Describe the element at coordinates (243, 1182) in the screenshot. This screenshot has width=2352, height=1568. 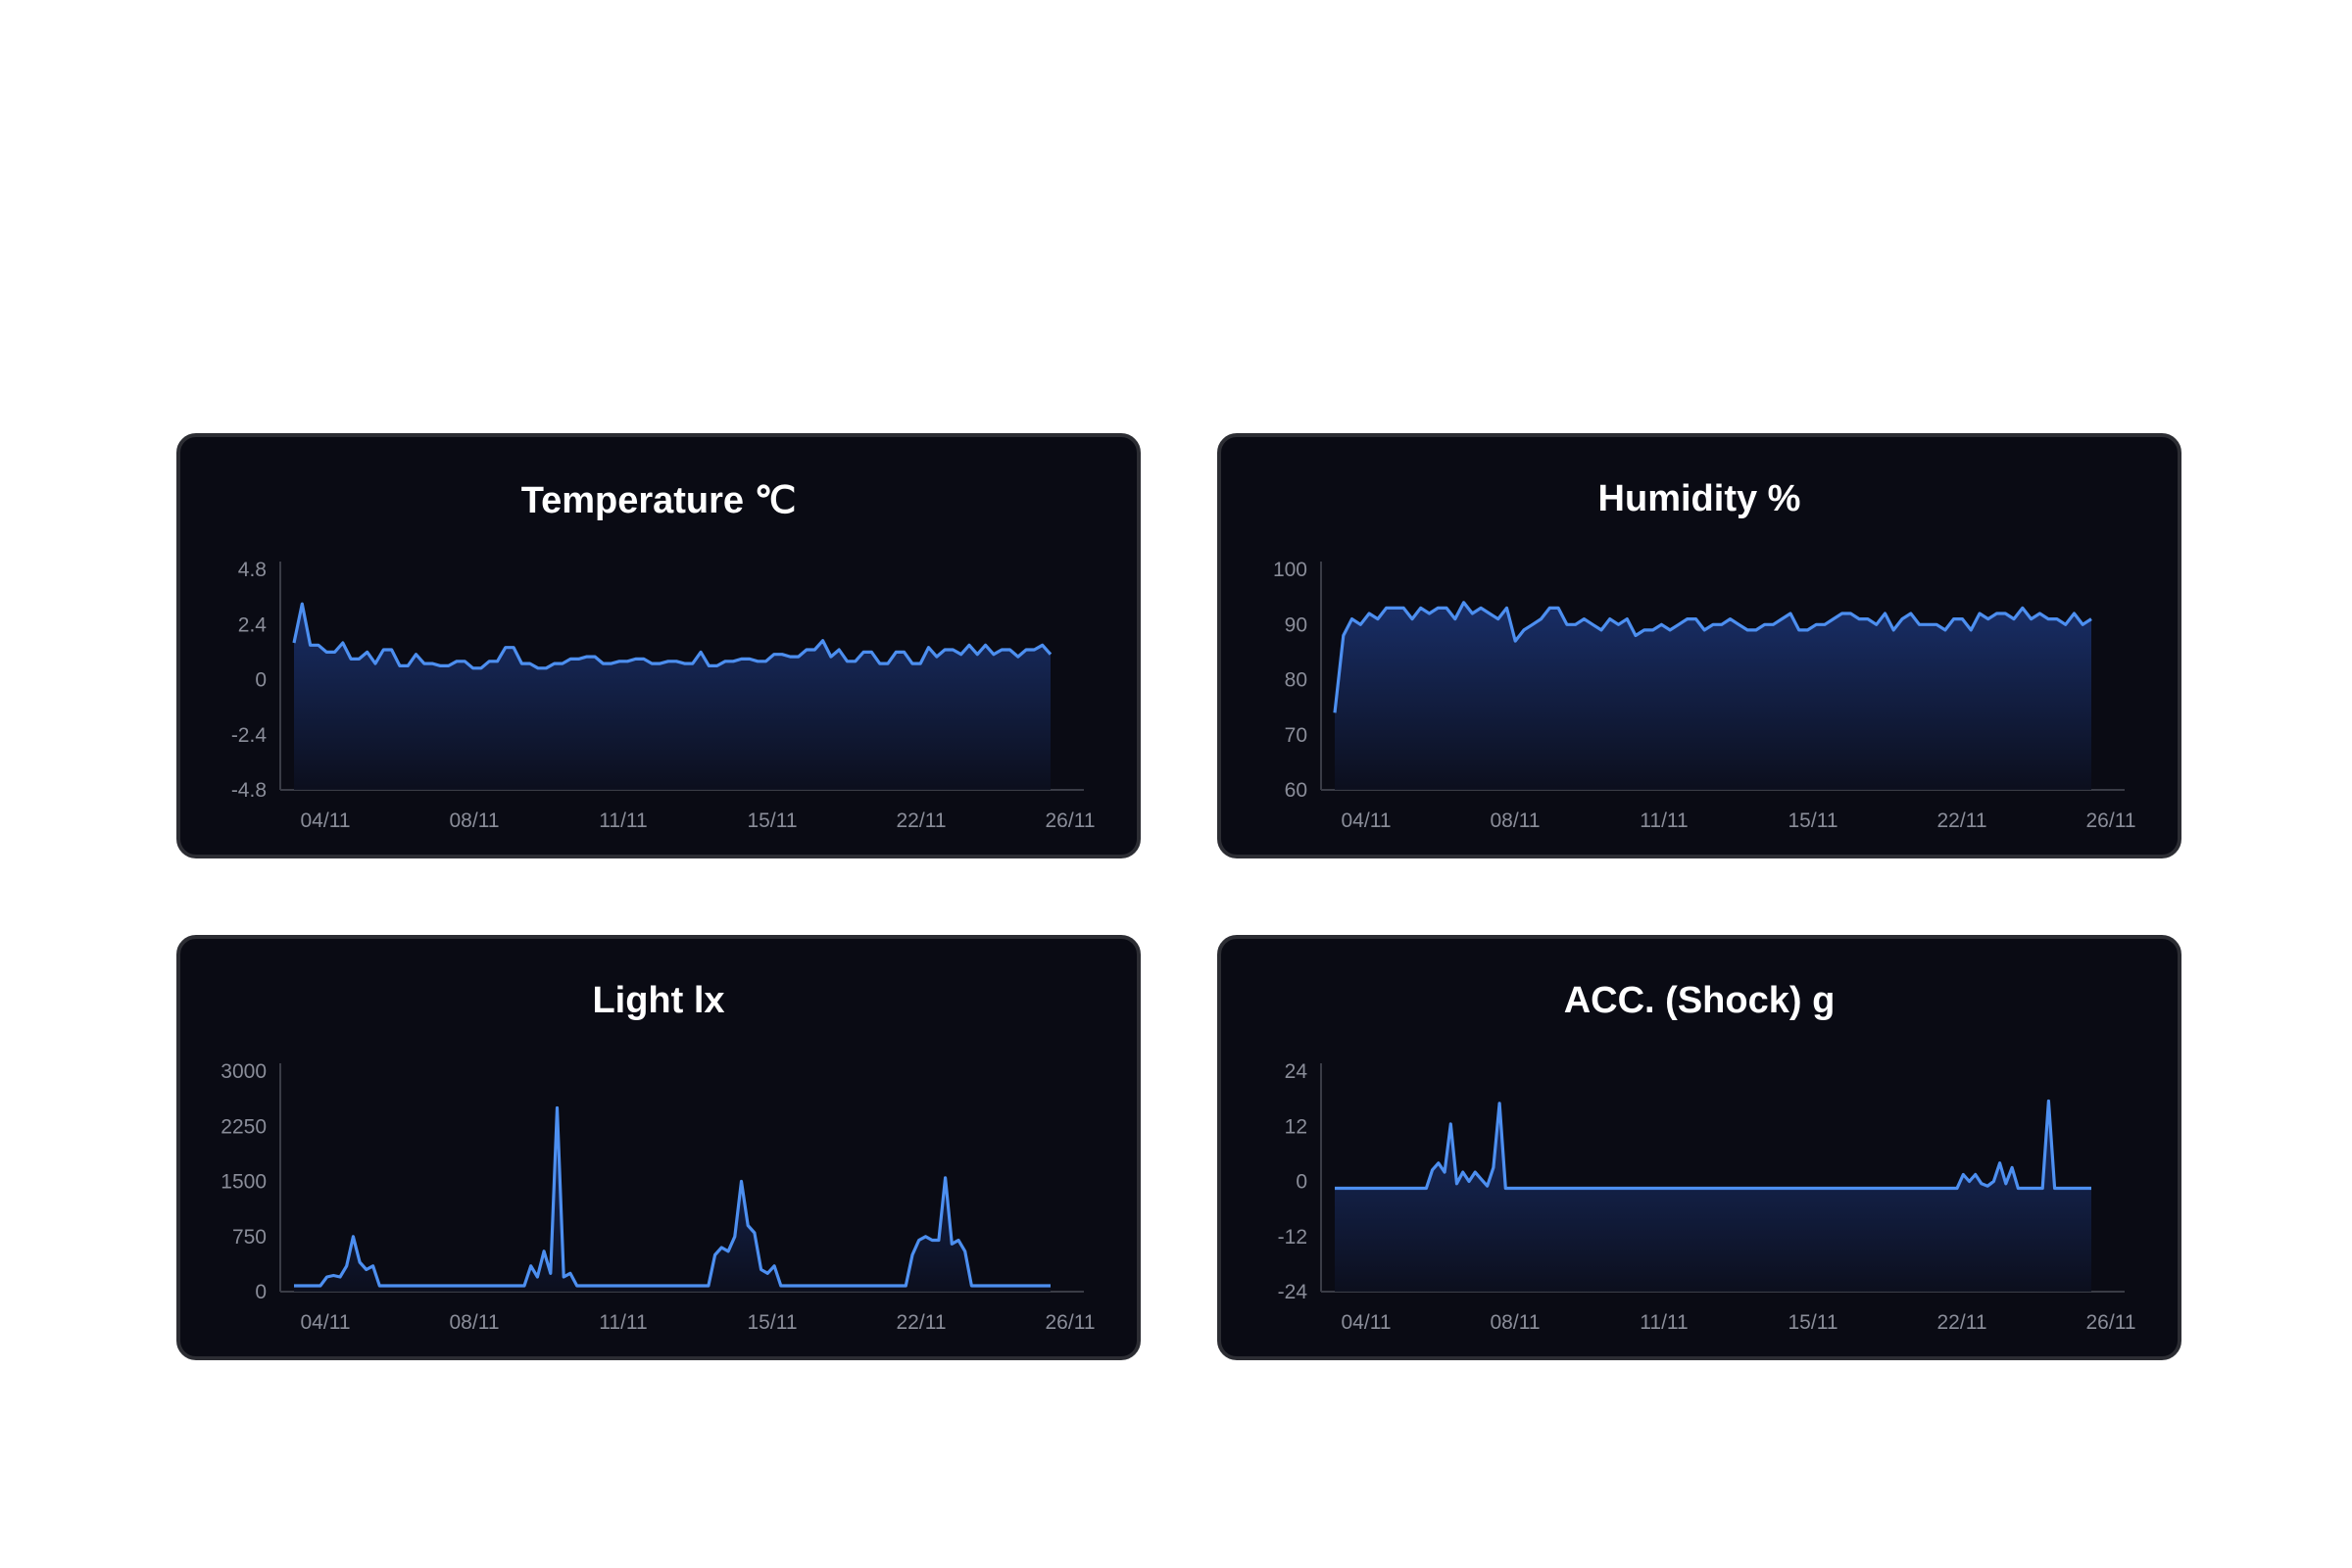
I see `y-tick-label: 1500` at that location.